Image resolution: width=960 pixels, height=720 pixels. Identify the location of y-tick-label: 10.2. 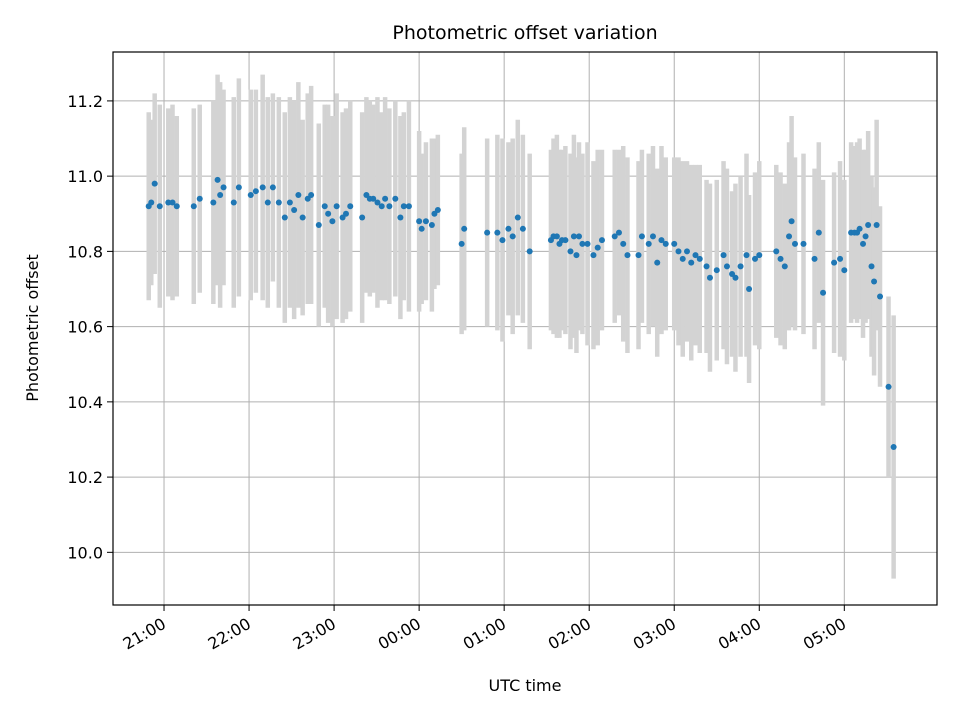
(85, 477).